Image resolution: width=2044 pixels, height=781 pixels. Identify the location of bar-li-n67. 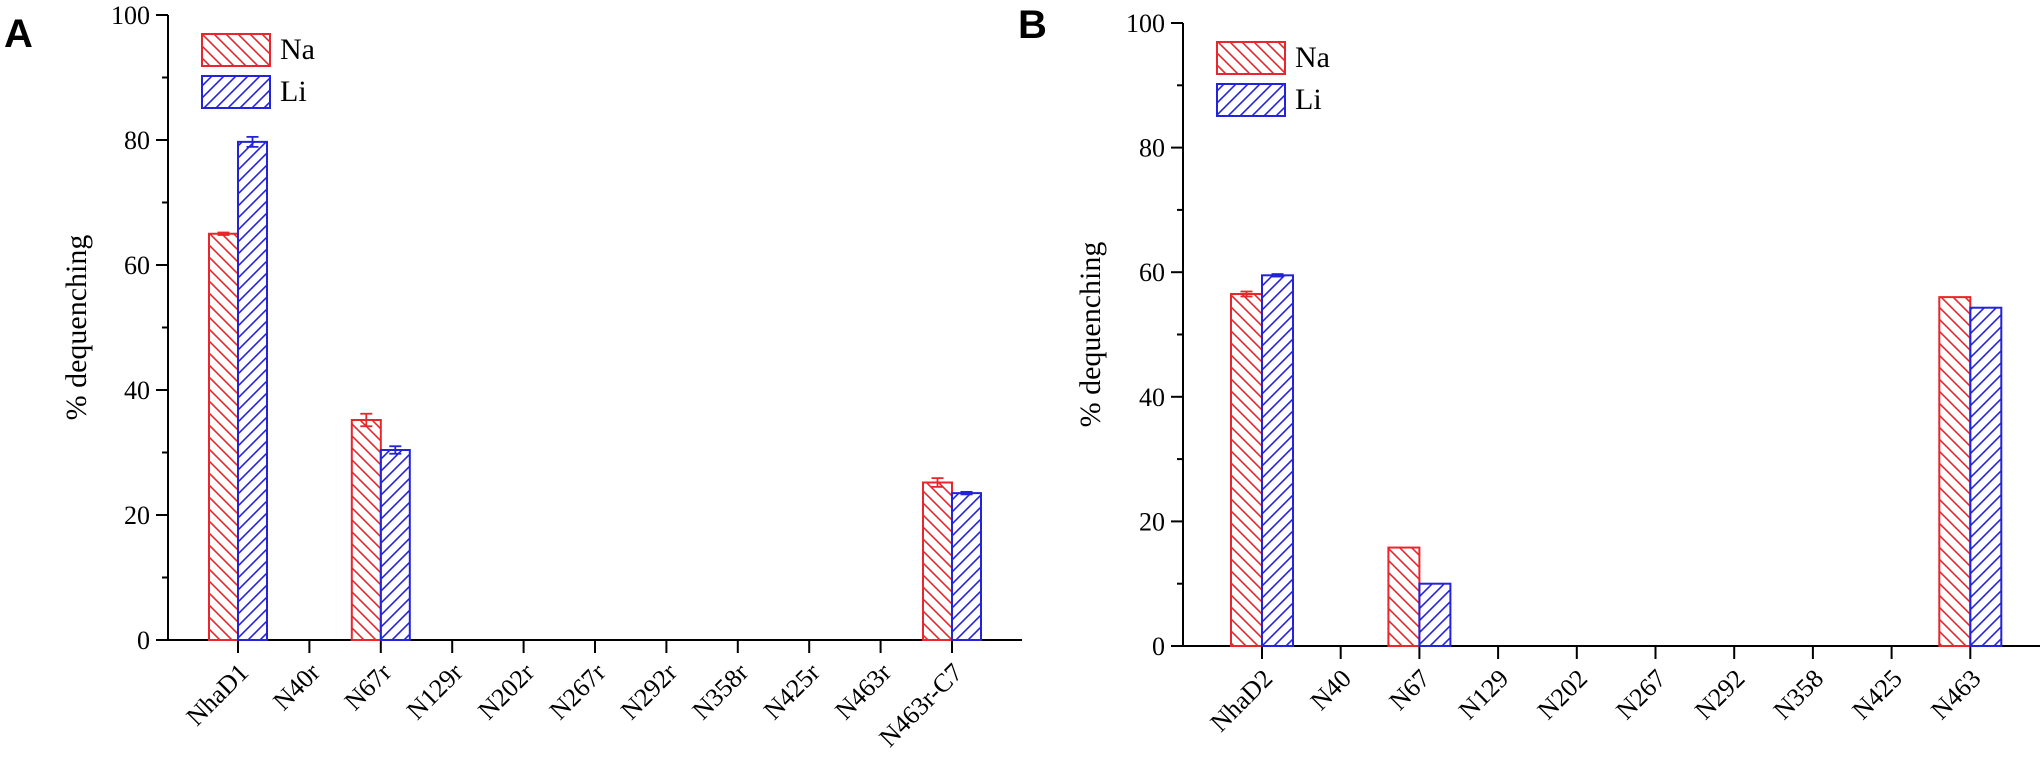
(1435, 615).